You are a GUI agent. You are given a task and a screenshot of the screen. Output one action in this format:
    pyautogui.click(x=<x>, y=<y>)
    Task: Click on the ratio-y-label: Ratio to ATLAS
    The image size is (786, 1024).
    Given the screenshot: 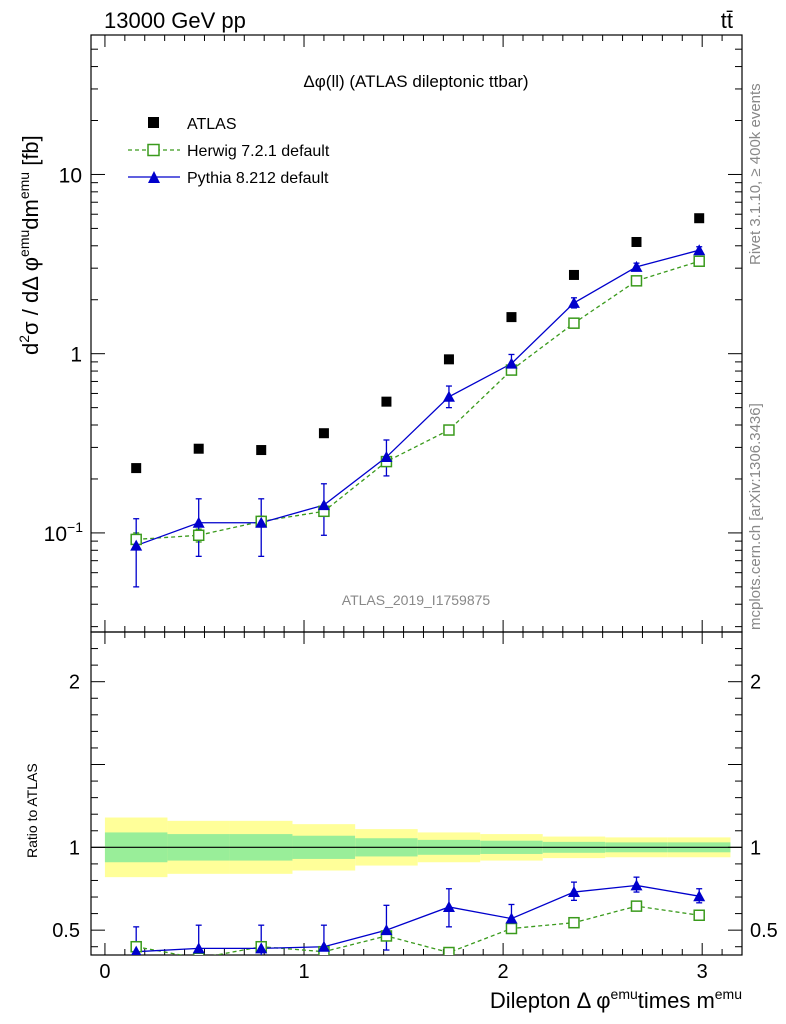 What is the action you would take?
    pyautogui.click(x=32, y=810)
    